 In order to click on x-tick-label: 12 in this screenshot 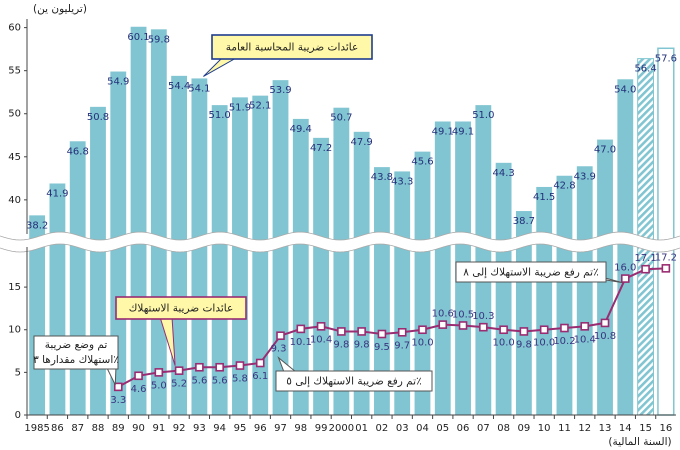, I will do `click(584, 428)`.